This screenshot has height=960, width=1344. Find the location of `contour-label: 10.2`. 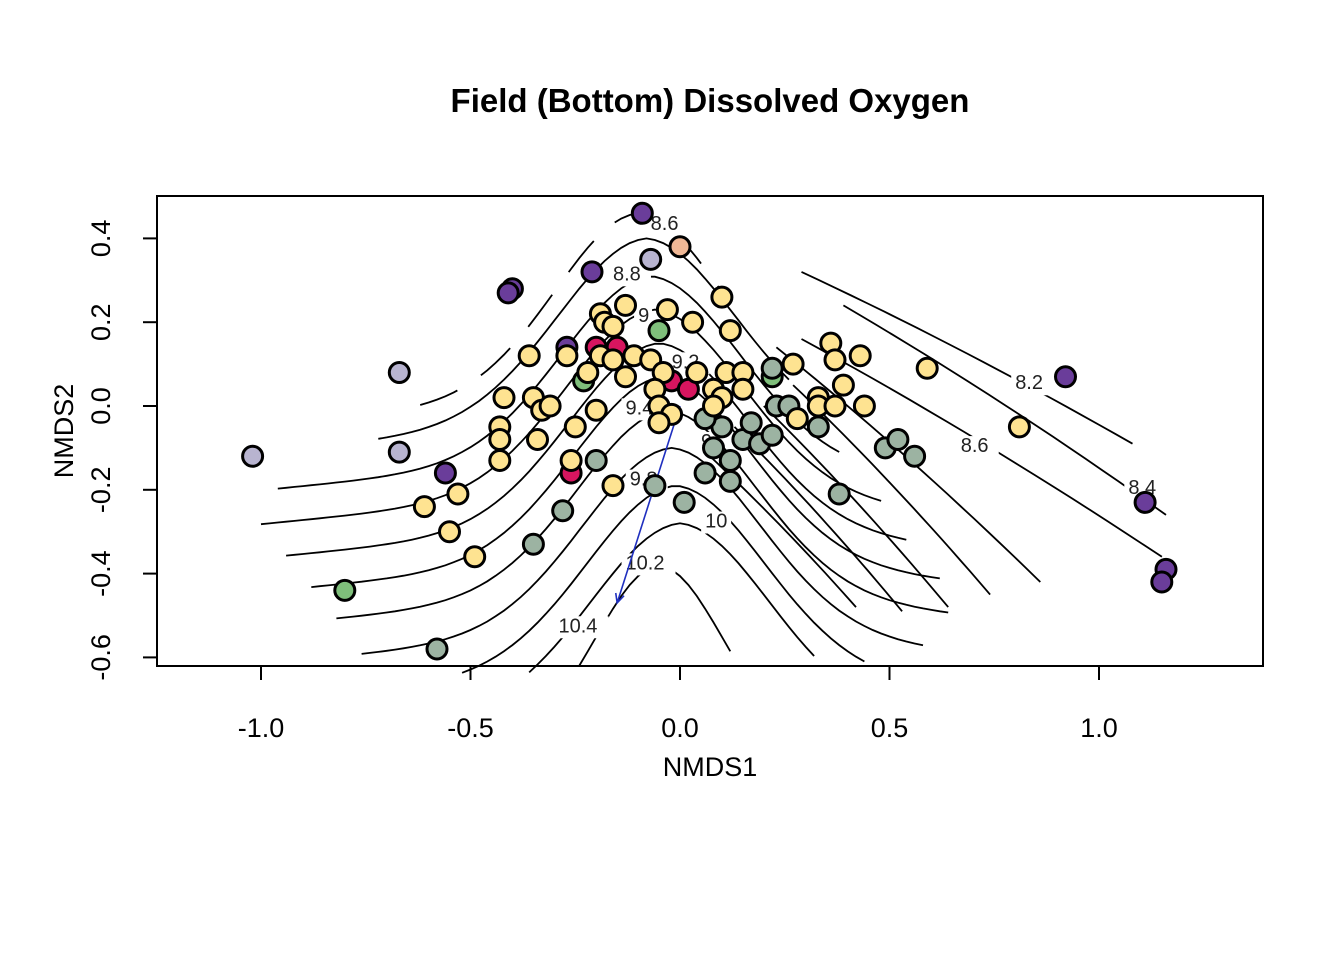

contour-label: 10.2 is located at coordinates (645, 563).